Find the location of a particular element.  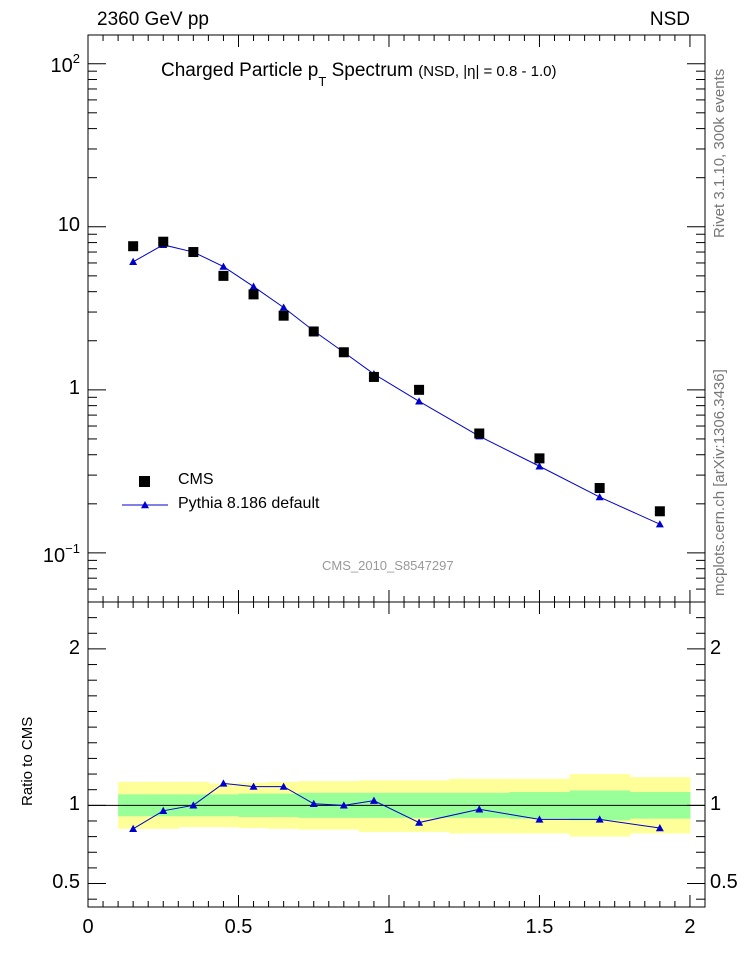

ratio-y-tick-label-right: 2 is located at coordinates (716, 647).